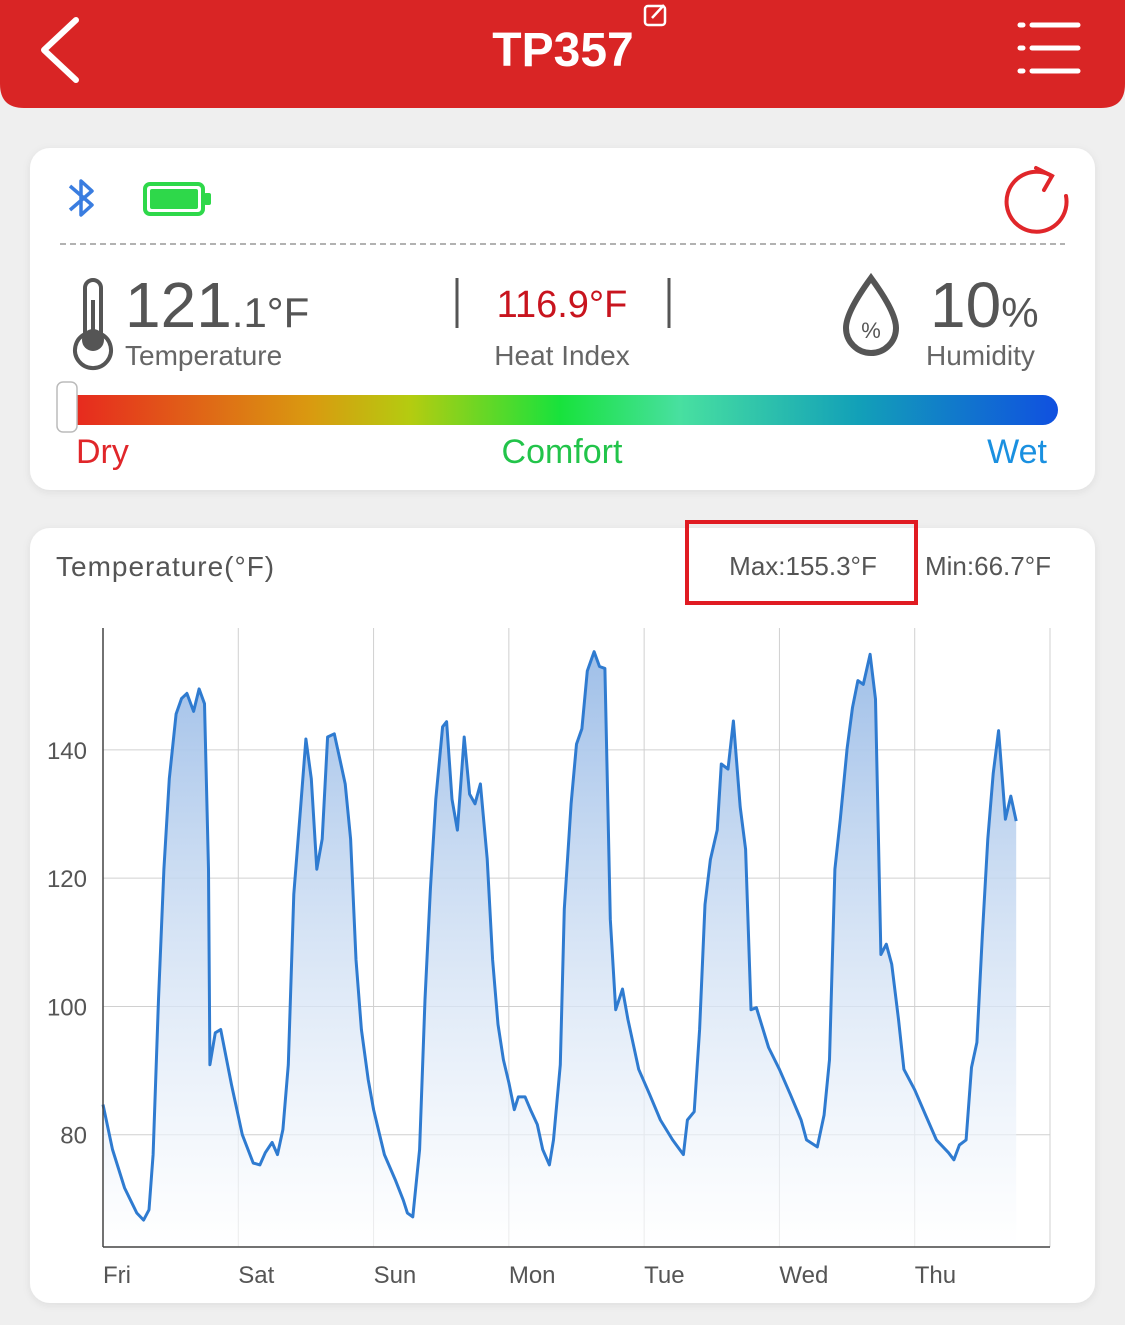  Describe the element at coordinates (664, 1275) in the screenshot. I see `x-tick-label: Tue` at that location.